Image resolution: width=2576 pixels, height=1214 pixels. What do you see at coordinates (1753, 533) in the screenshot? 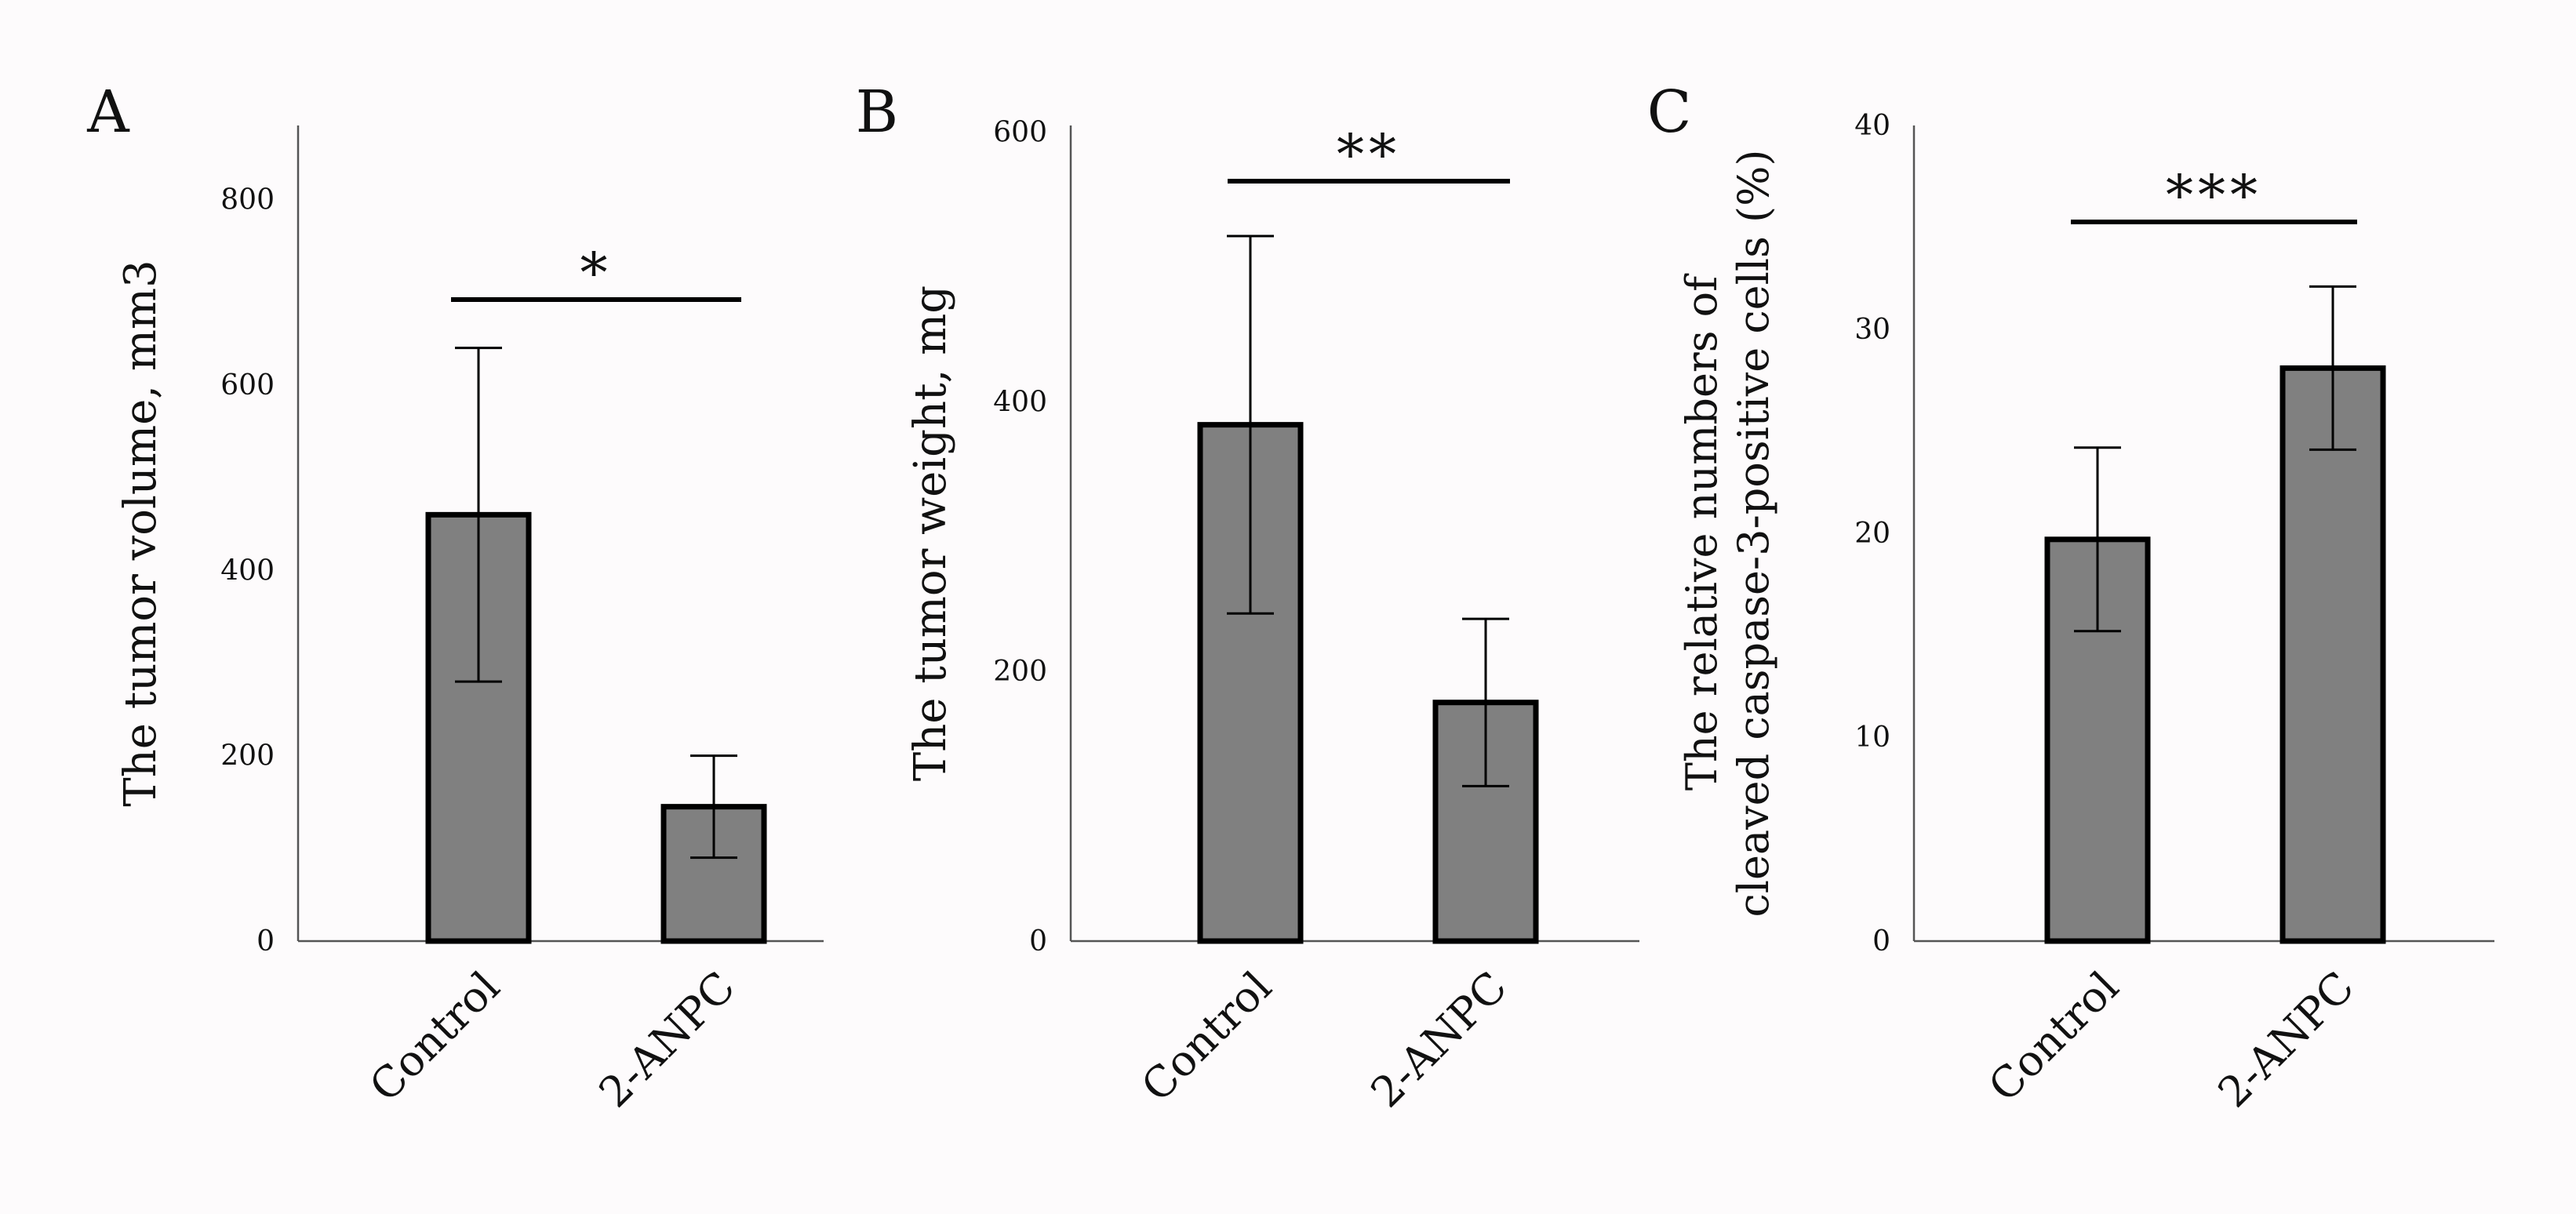
I see `y-axis-label: cleaved caspase-3-positive cells (%)` at bounding box center [1753, 533].